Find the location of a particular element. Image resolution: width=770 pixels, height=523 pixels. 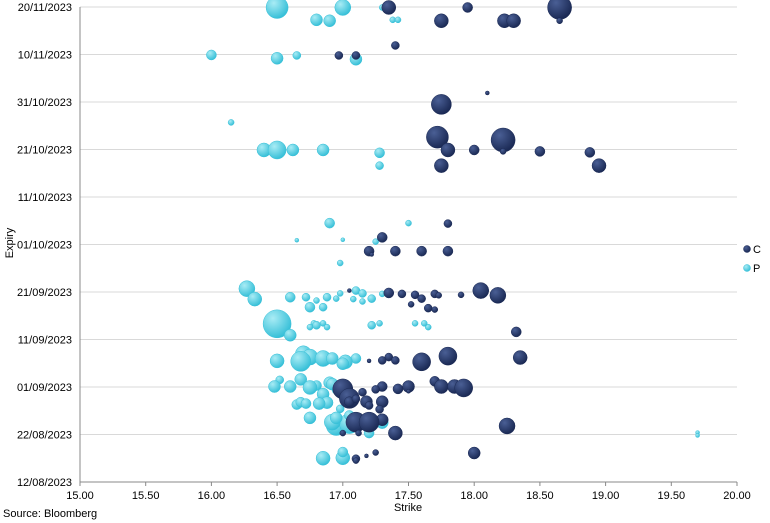

x-tick-label: 17.50 is located at coordinates (409, 496).